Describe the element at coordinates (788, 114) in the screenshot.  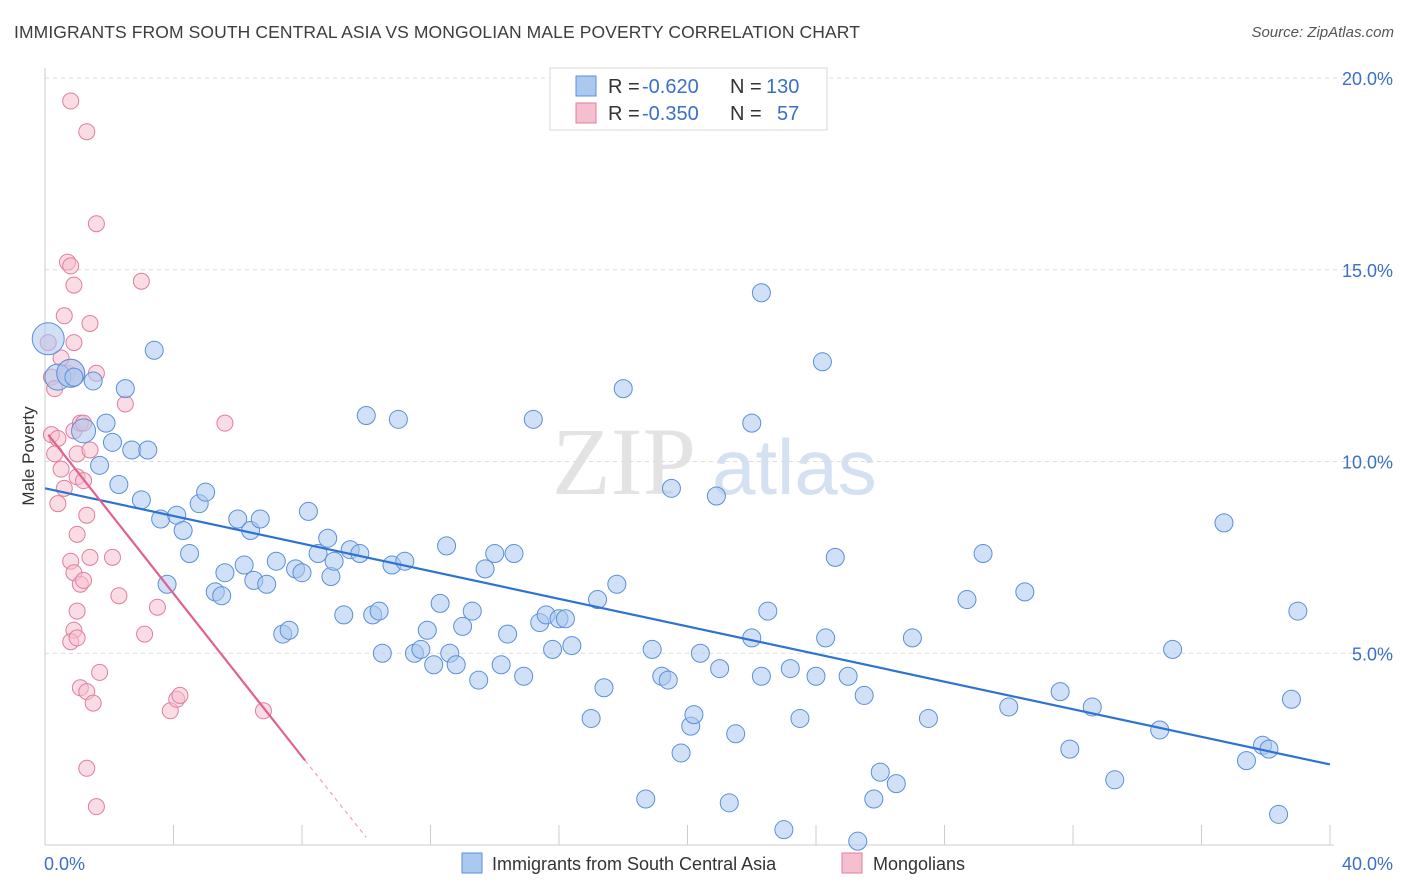
I see `legend-n-value-2: 57` at that location.